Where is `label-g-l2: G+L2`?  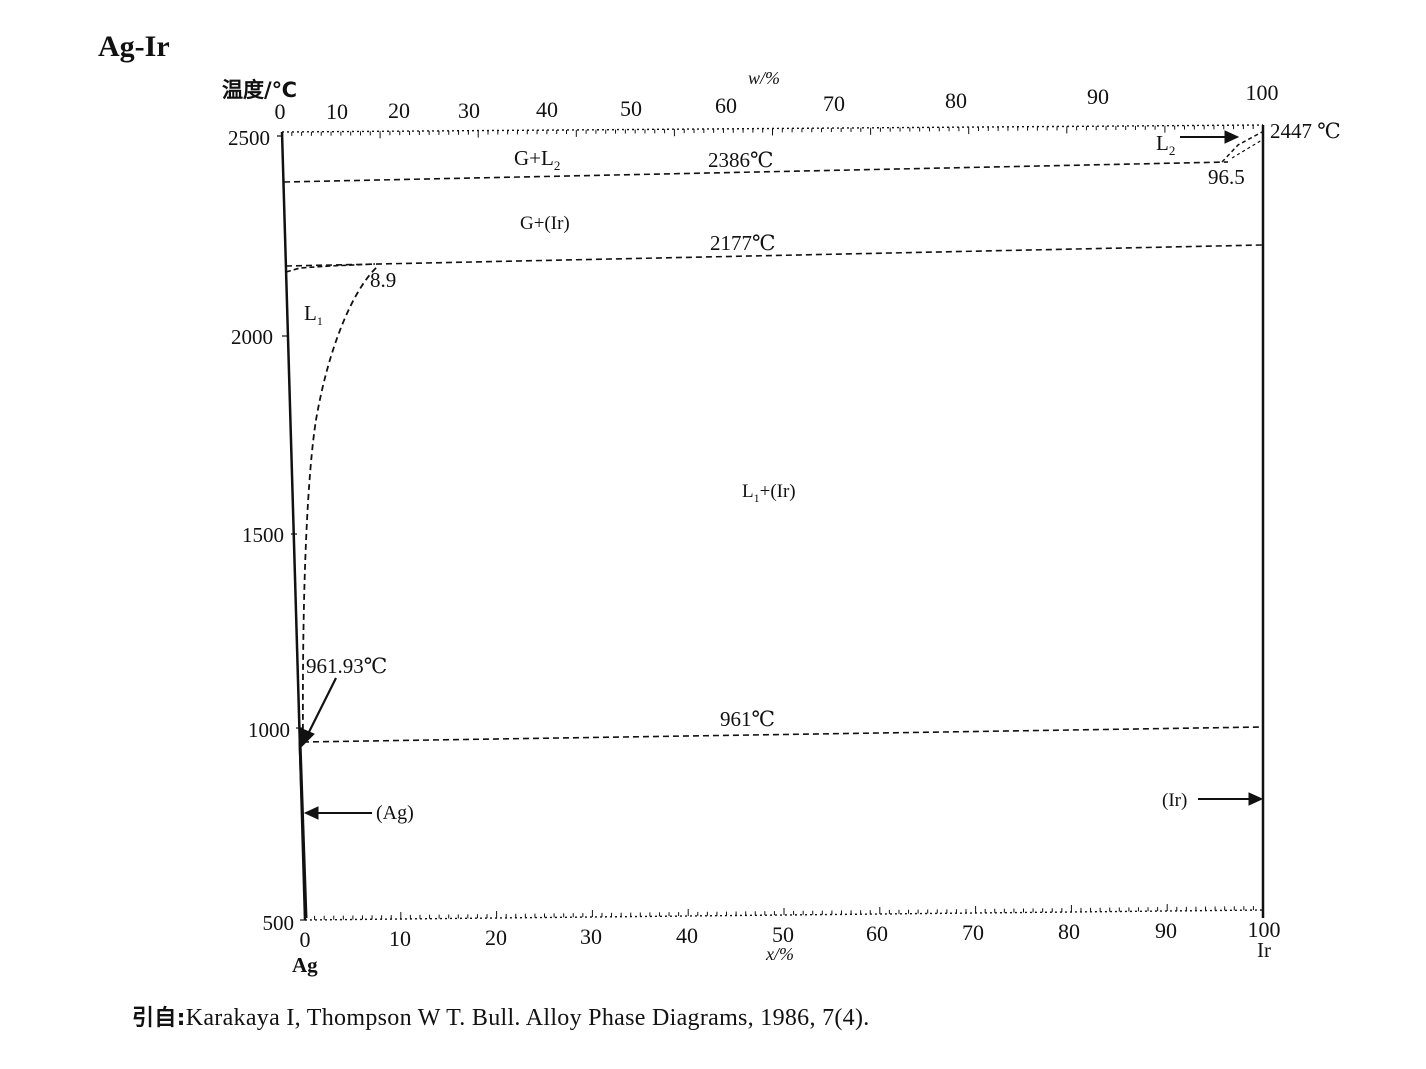
label-g-l2: G+L2 is located at coordinates (537, 159).